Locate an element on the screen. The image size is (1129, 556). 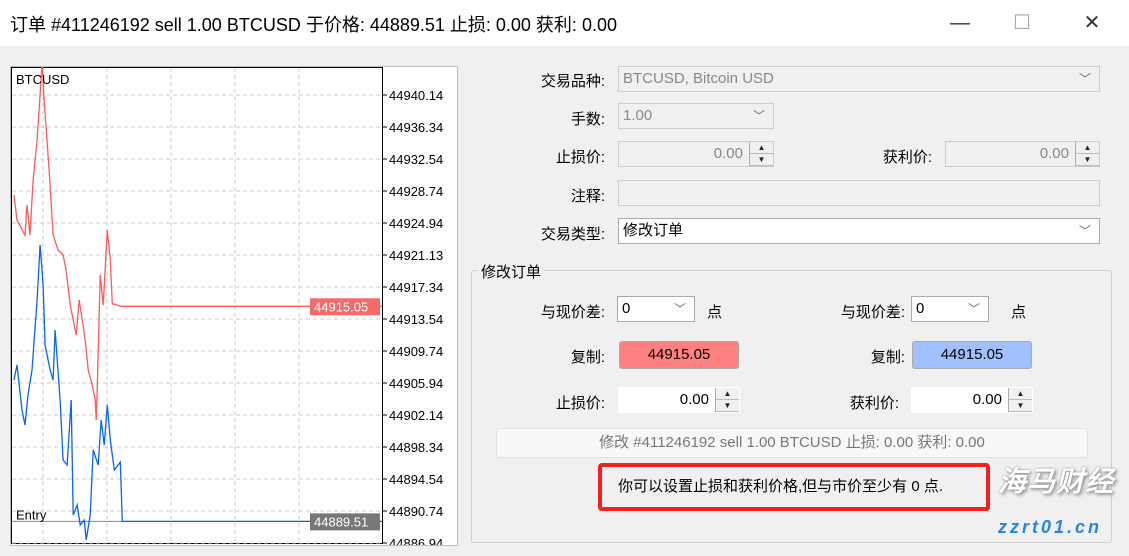
tp-spinner: ▲ ▼ is located at coordinates (1087, 154).